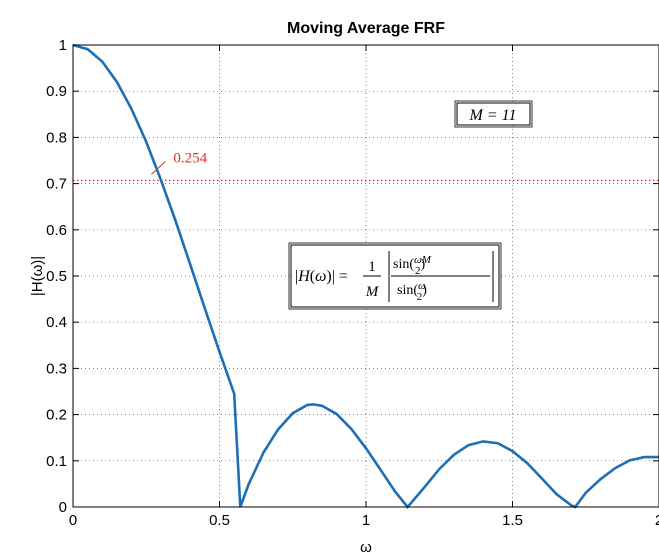  Describe the element at coordinates (512, 520) in the screenshot. I see `x-tick-label: 1.5` at that location.